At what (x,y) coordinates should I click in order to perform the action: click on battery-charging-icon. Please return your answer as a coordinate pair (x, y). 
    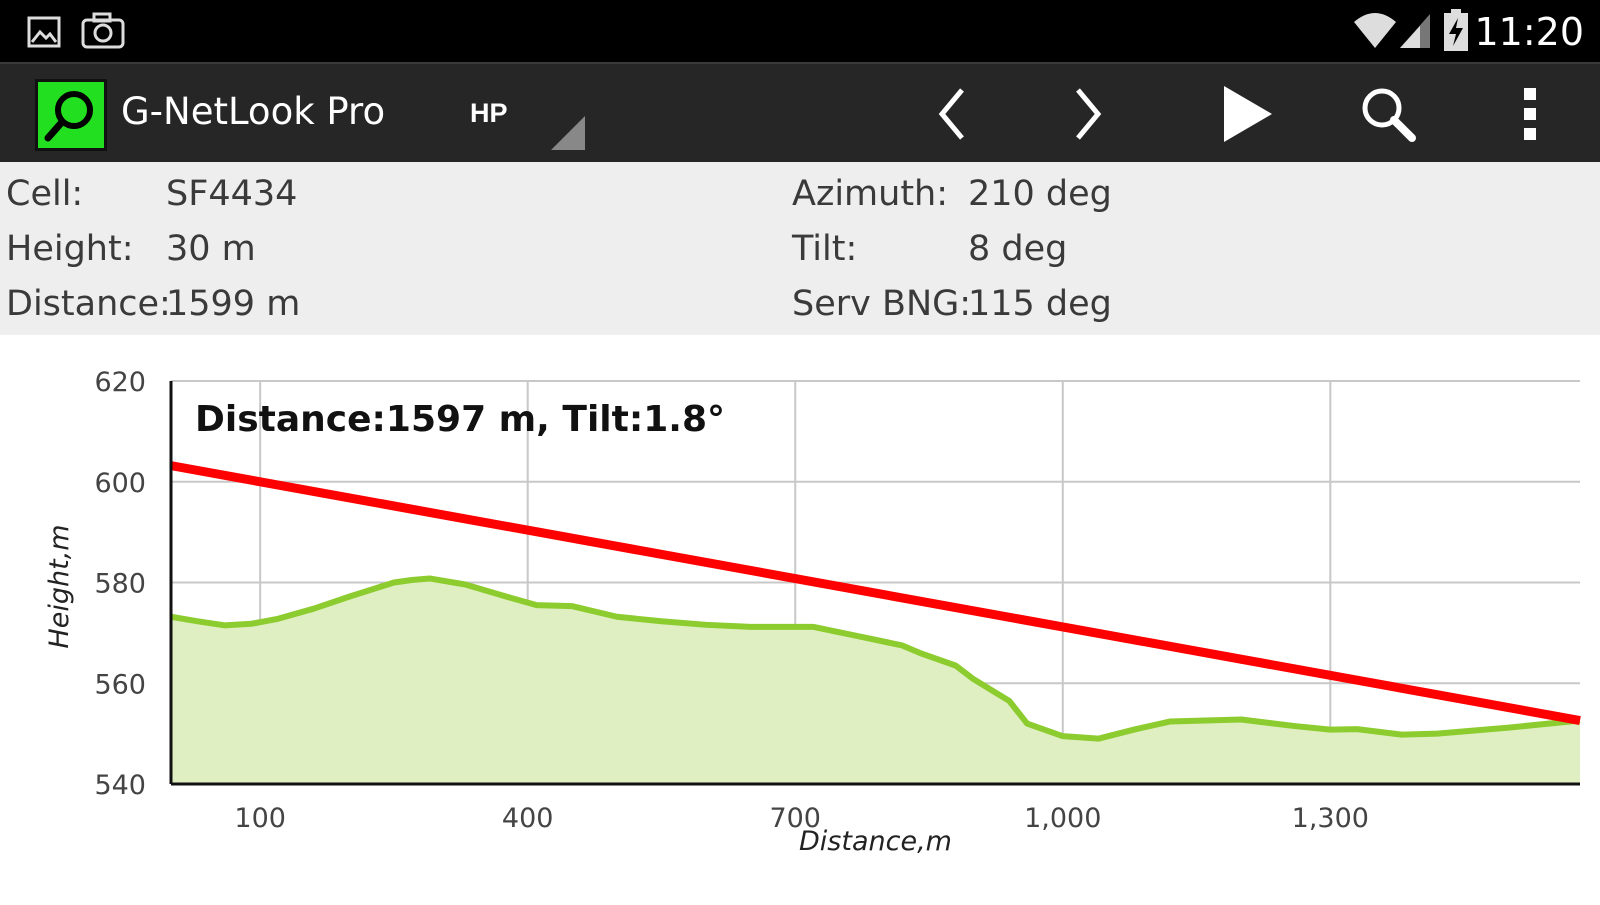
    Looking at the image, I should click on (1456, 30).